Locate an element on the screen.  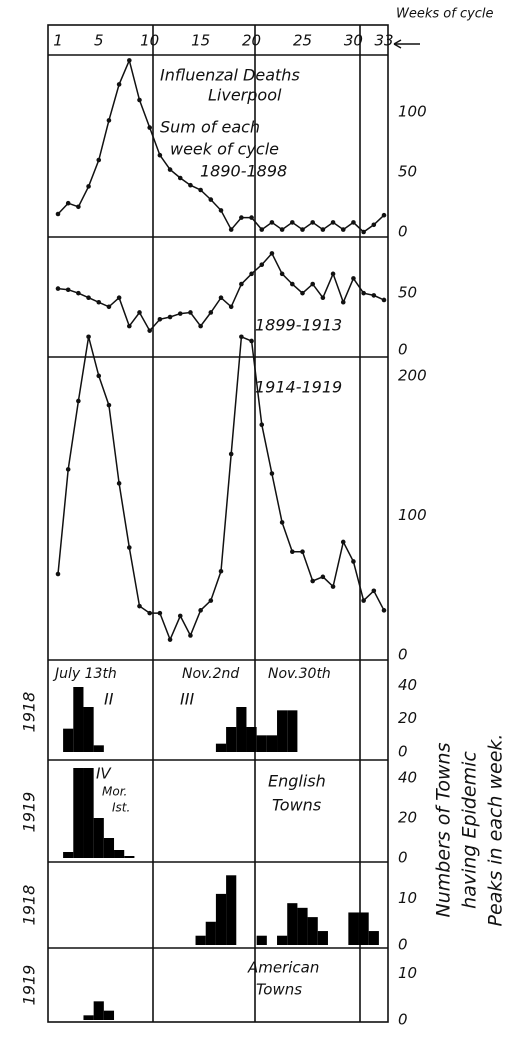
x-tick-label: 15 is located at coordinates (200, 41).